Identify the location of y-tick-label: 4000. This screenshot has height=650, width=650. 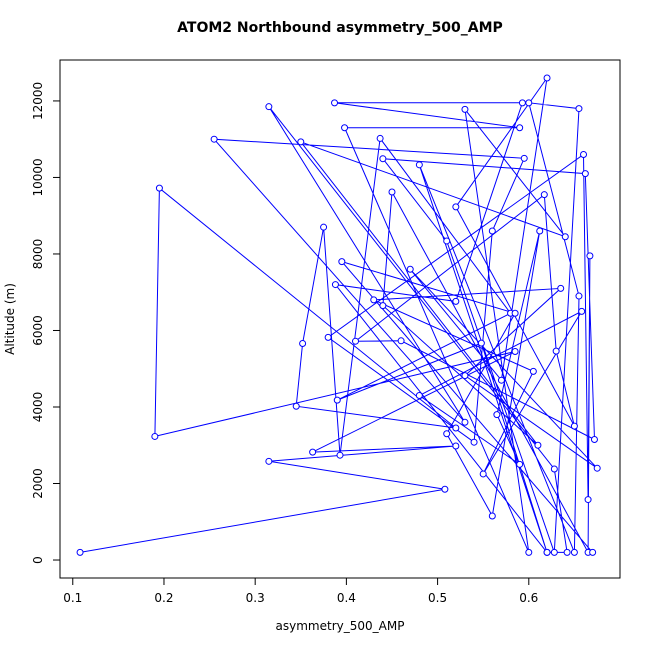
(38, 407).